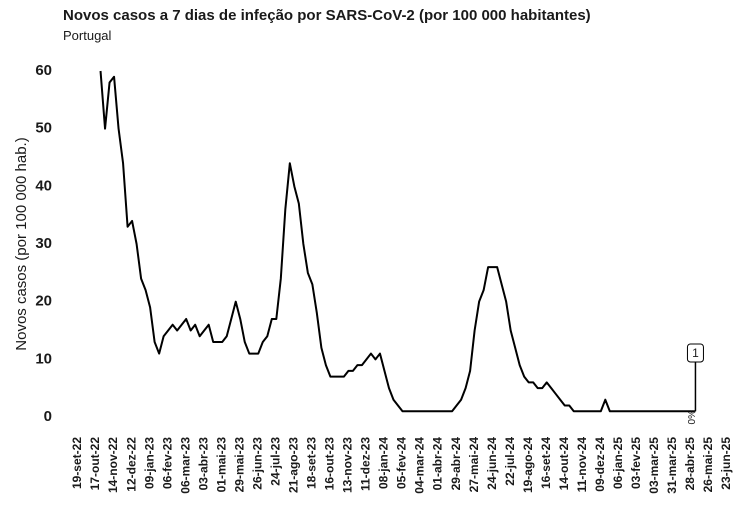 This screenshot has height=515, width=745. I want to click on x-tick-label: 16-out-23, so click(330, 464).